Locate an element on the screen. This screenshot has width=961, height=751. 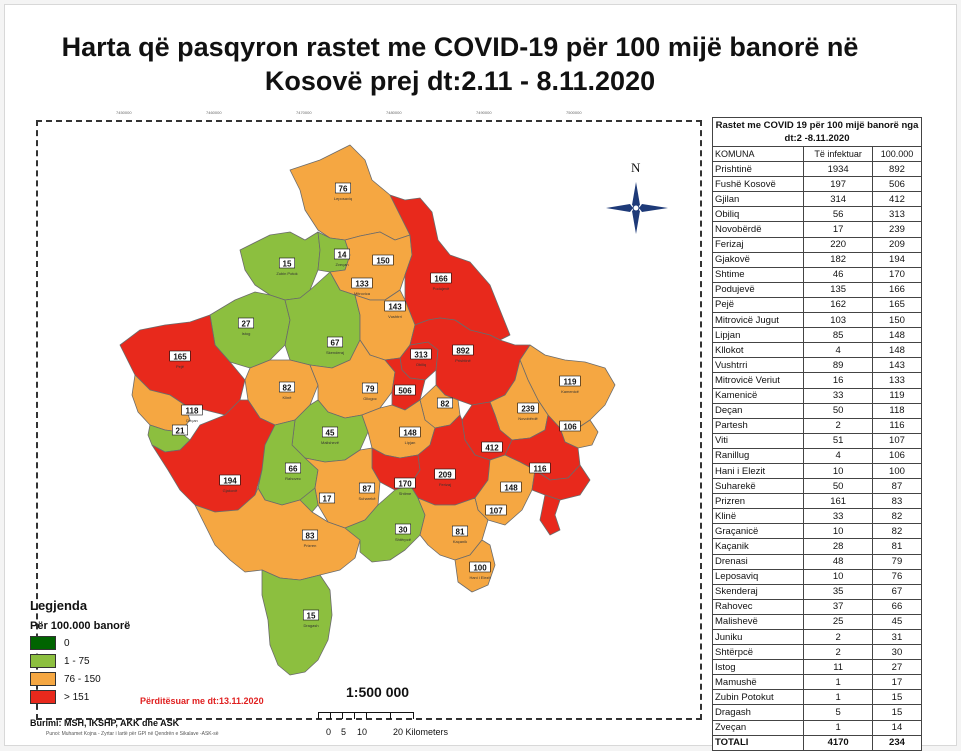
table-row: Partesh 2 116 is located at coordinates (817, 425).